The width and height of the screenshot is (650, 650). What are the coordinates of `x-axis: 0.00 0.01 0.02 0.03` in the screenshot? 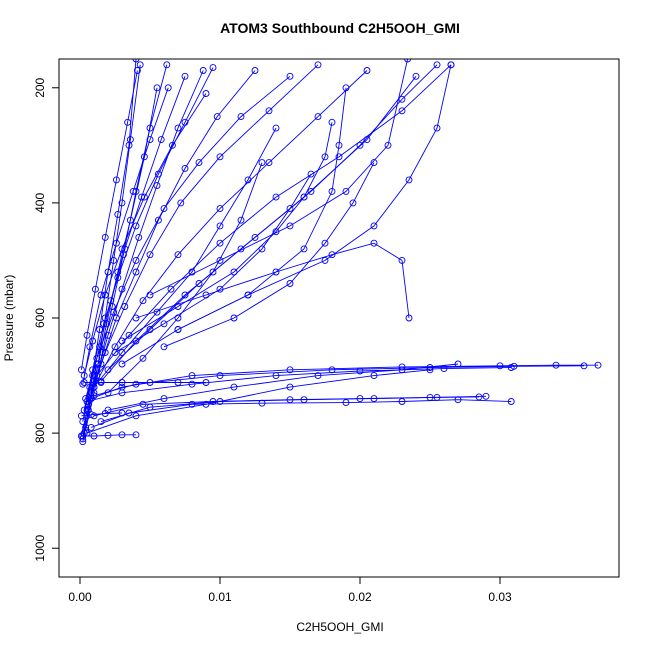 It's located at (290, 590).